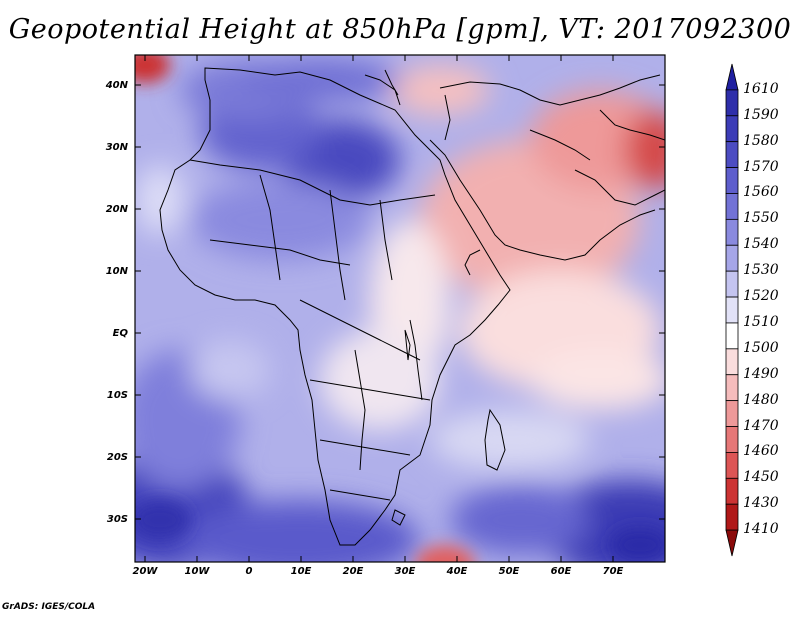 The image size is (800, 618). I want to click on credit-text: GrADS: IGES/COLA, so click(49, 607).